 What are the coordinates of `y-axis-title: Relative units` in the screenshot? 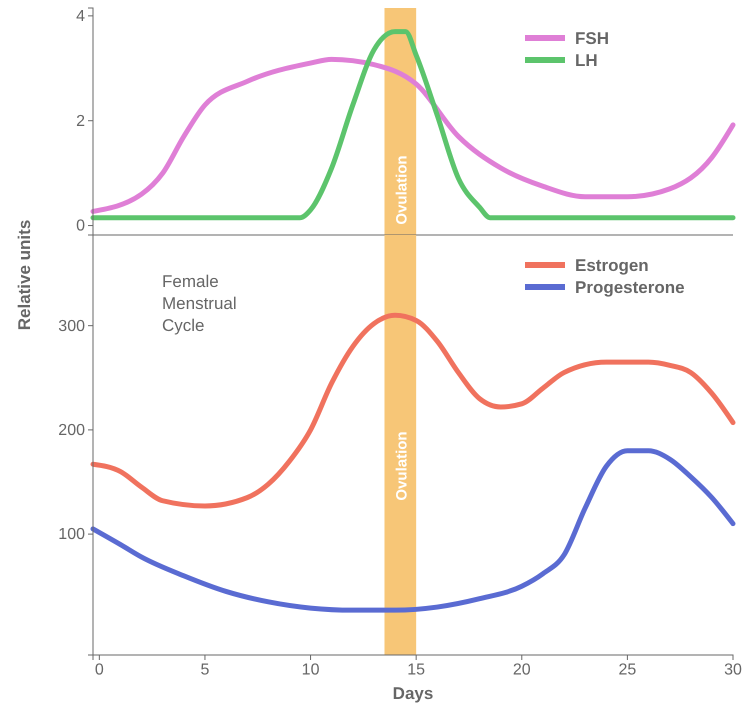 It's located at (24, 275).